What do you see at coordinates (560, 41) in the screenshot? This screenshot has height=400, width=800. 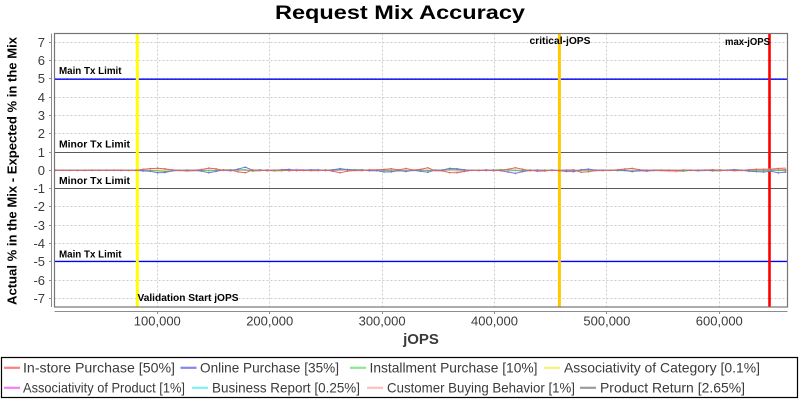 I see `svg-text: critical-jOPS` at bounding box center [560, 41].